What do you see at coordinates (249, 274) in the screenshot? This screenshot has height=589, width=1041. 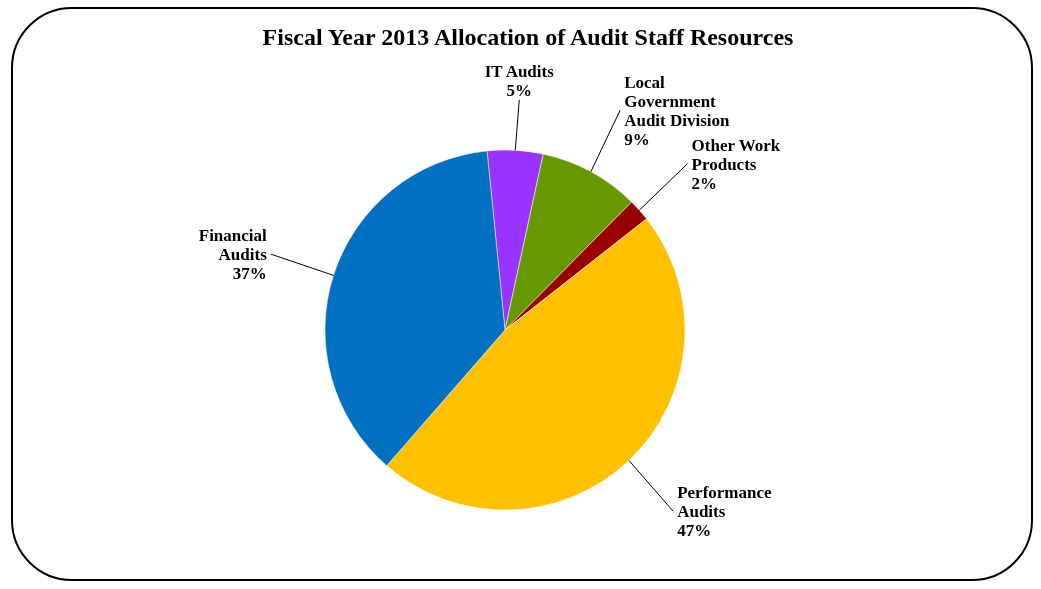 I see `data-label: 37%` at bounding box center [249, 274].